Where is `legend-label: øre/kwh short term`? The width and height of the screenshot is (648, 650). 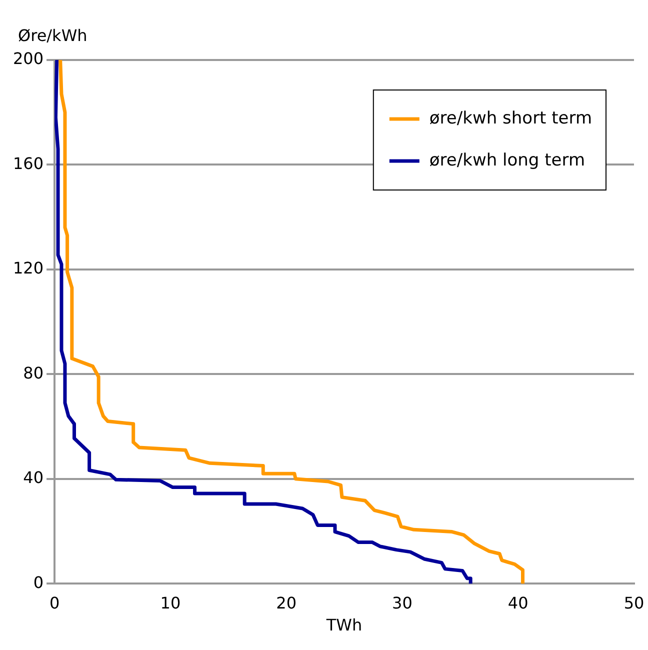 legend-label: øre/kwh short term is located at coordinates (510, 118).